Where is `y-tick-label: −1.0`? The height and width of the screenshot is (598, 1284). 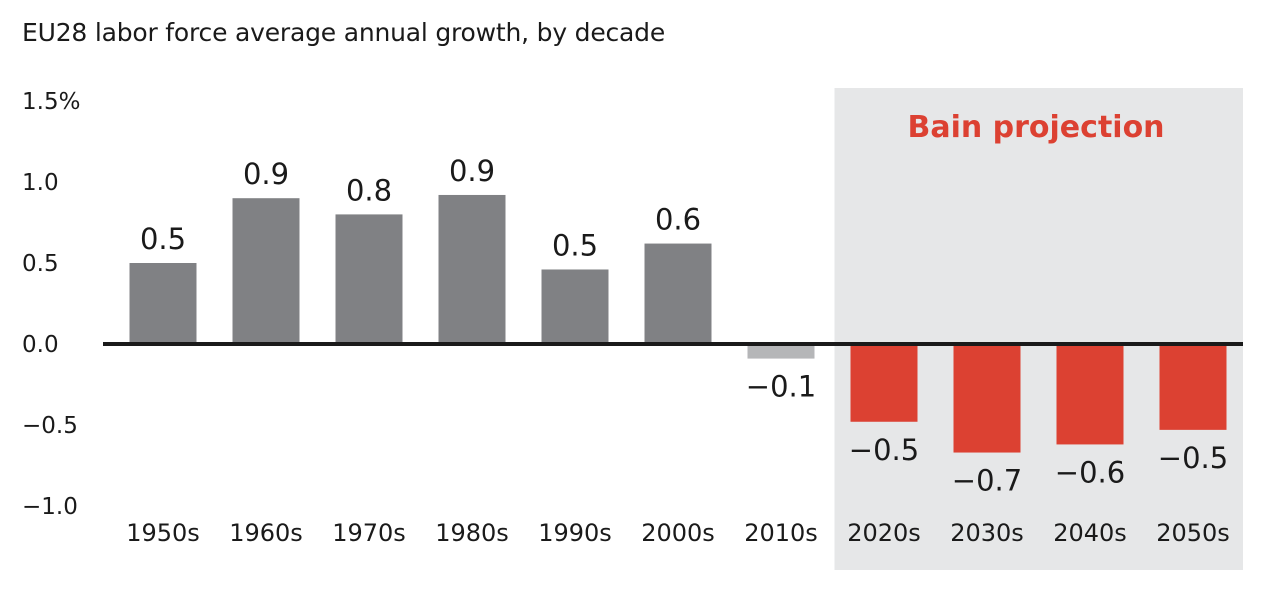
y-tick-label: −1.0 is located at coordinates (50, 507).